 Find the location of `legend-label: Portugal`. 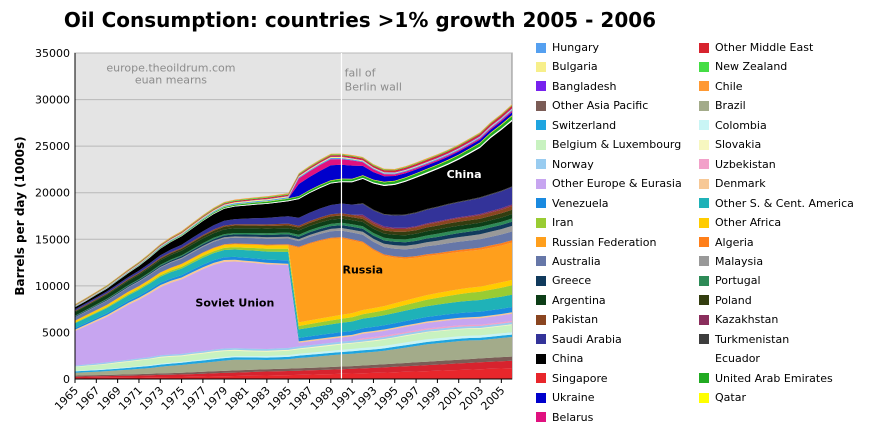

legend-label: Portugal is located at coordinates (738, 281).